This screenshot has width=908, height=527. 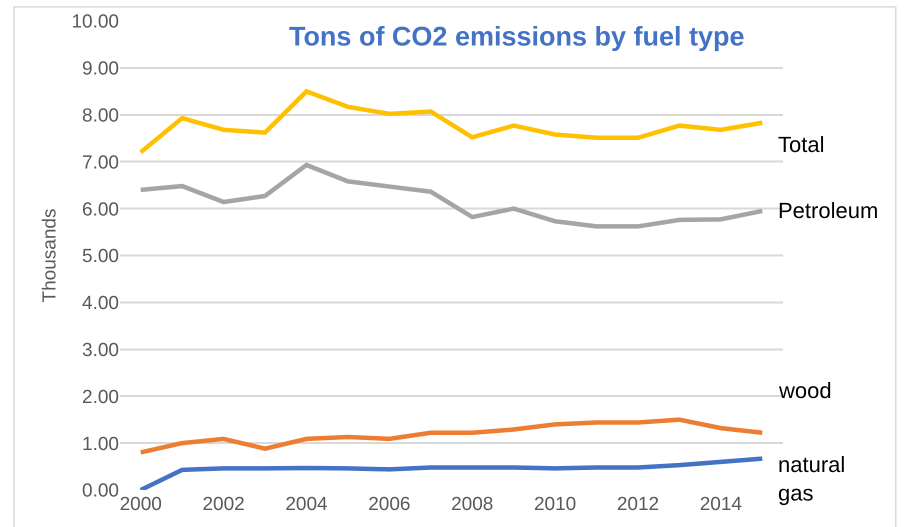 What do you see at coordinates (472, 504) in the screenshot?
I see `x-tick-label: 2008` at bounding box center [472, 504].